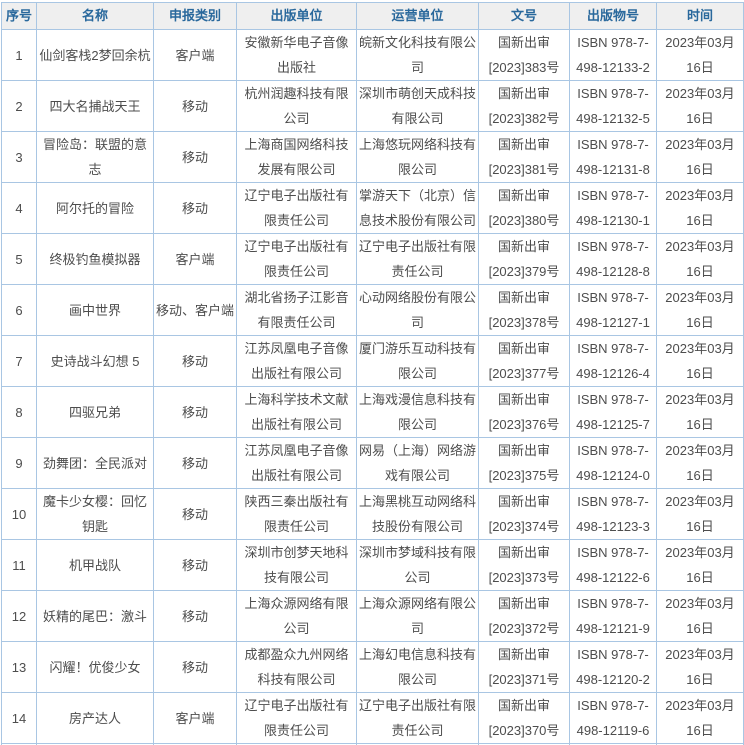 This screenshot has width=744, height=745. Describe the element at coordinates (613, 616) in the screenshot. I see `cell-publication-number: ISBN 978-7-498-12121-9` at that location.